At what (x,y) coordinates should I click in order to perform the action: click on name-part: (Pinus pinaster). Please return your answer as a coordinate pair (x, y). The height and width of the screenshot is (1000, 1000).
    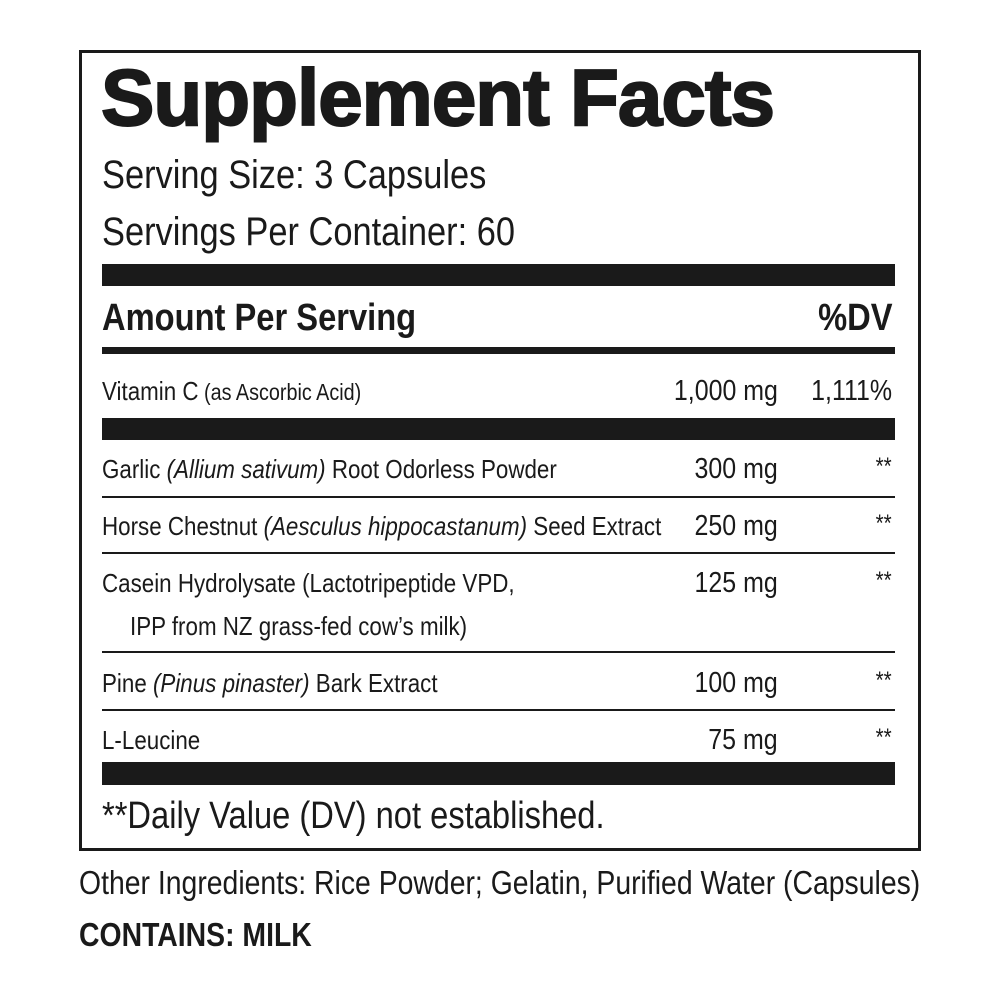
    Looking at the image, I should click on (228, 683).